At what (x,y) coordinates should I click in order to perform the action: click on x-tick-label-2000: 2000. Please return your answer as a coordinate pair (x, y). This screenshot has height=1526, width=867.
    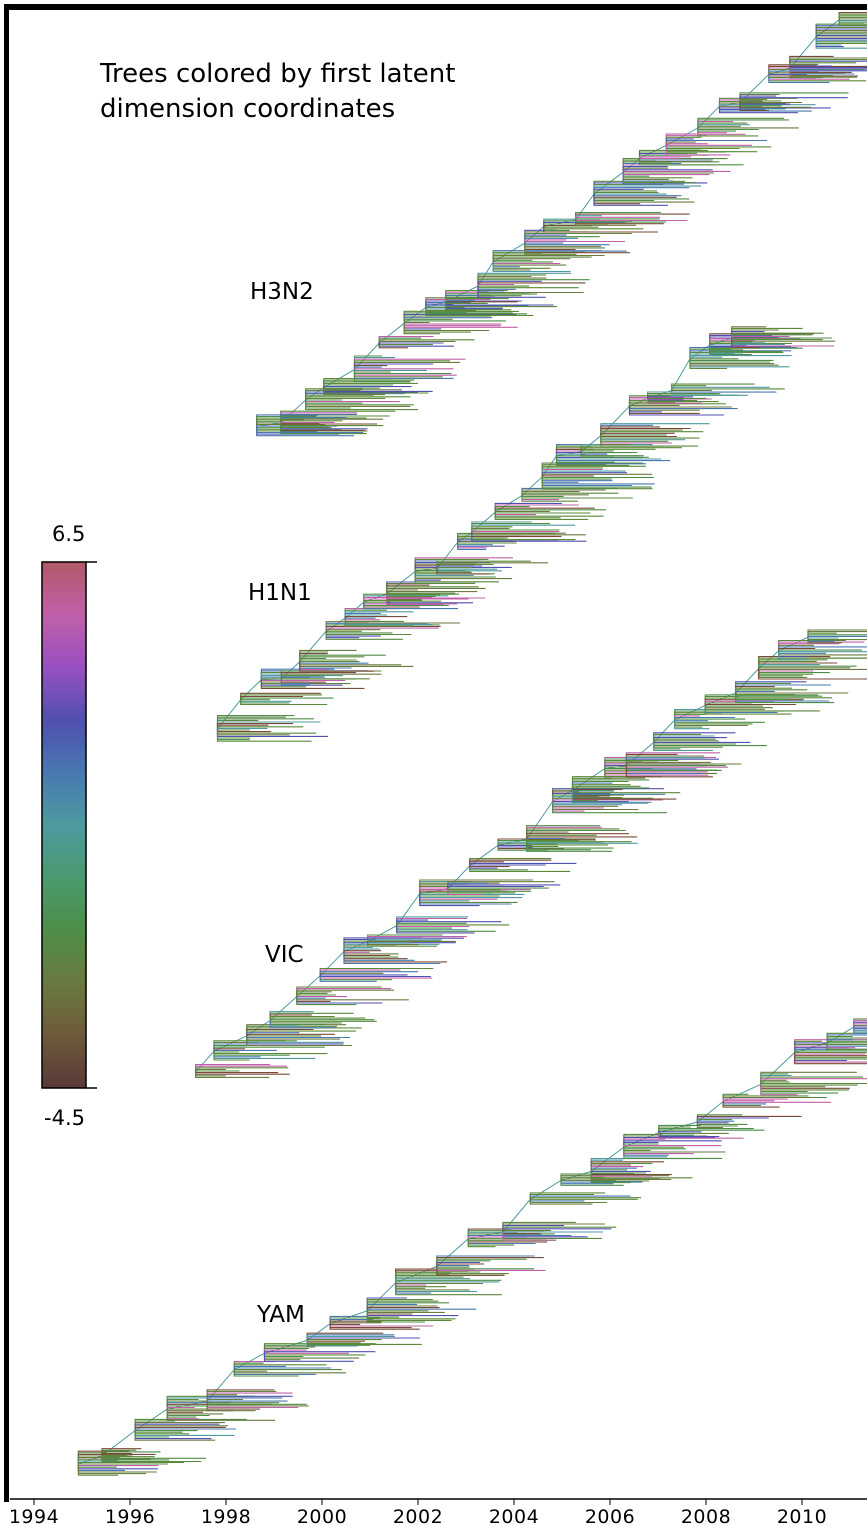
    Looking at the image, I should click on (322, 1516).